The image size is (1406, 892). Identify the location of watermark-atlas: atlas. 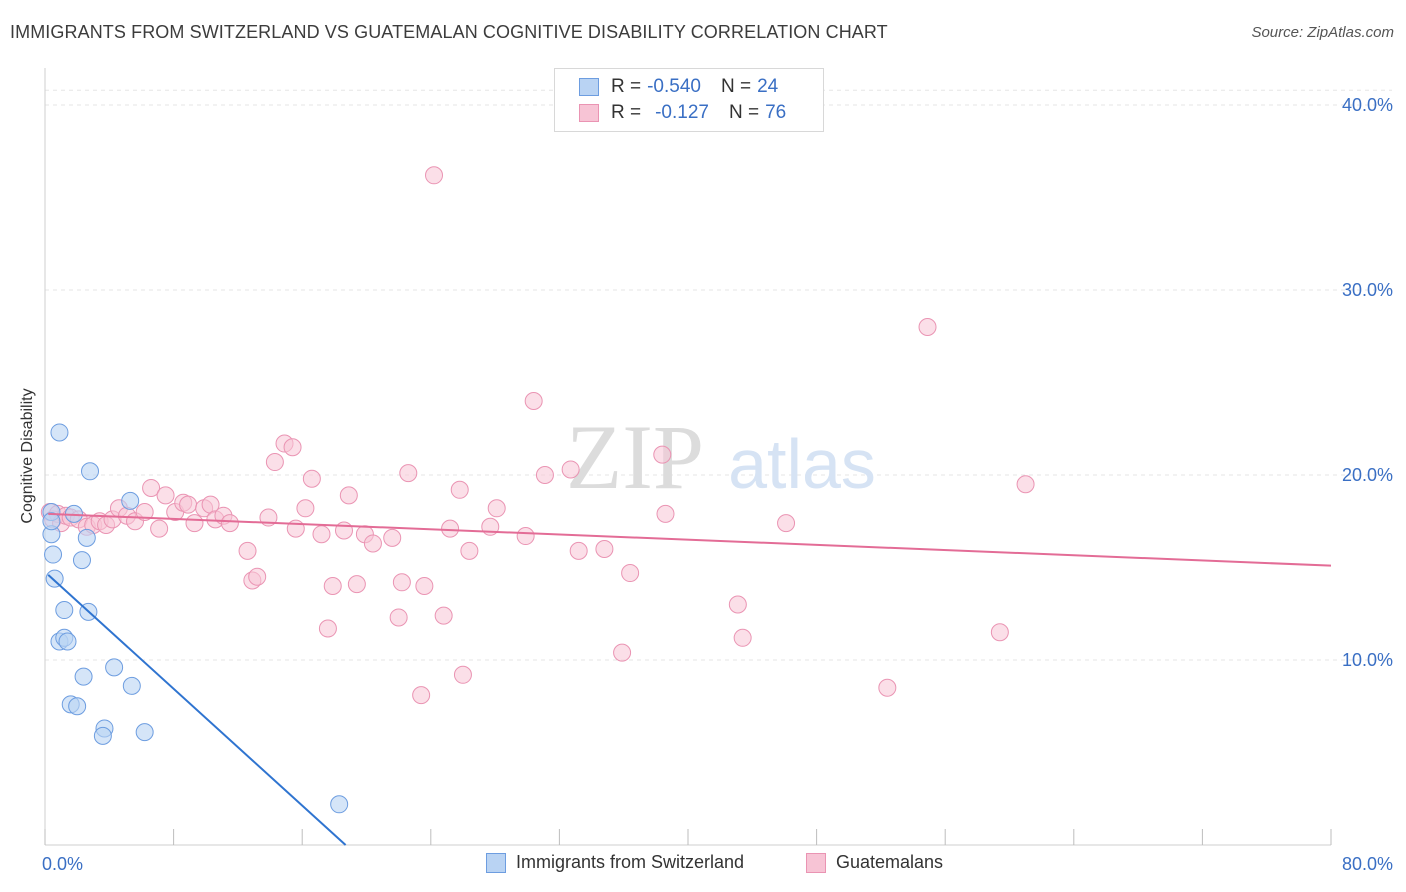
(802, 464).